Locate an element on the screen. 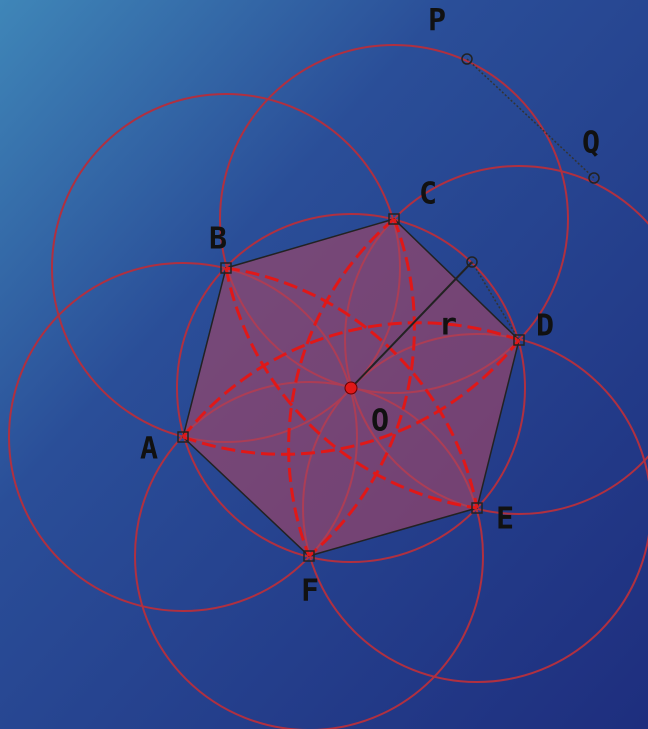  point-a is located at coordinates (183, 437).